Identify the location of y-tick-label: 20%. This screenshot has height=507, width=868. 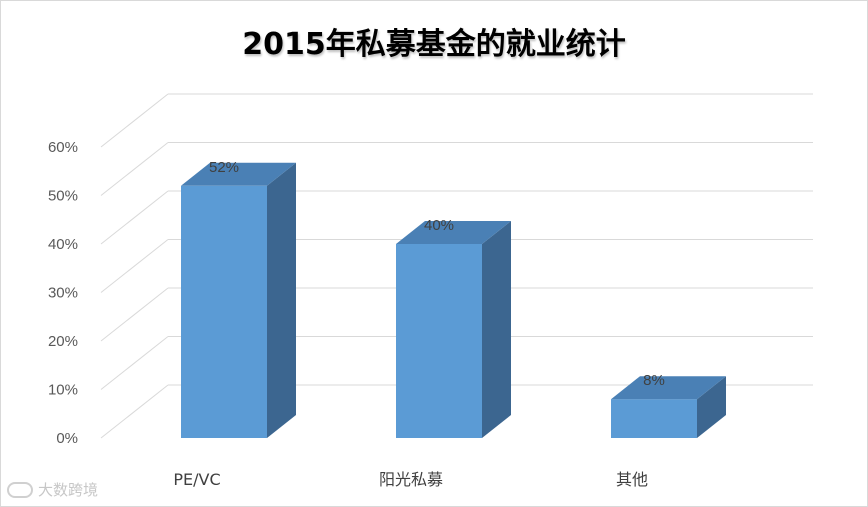
(63, 341).